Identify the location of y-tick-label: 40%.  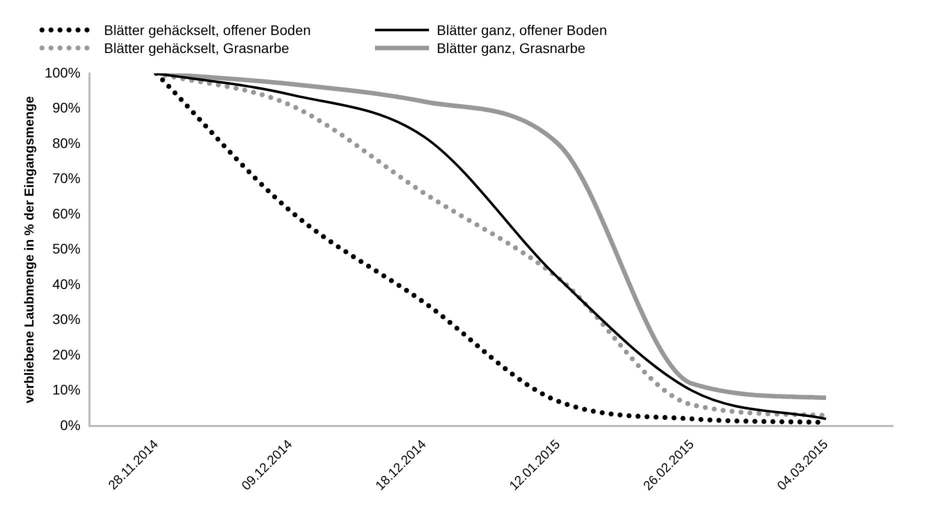
(66, 284).